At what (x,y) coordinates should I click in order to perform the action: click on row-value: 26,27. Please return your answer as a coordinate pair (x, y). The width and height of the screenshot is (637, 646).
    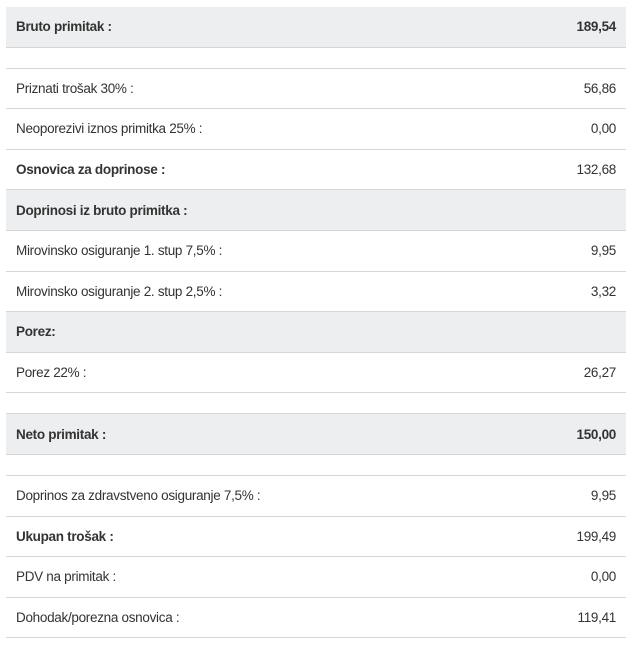
    Looking at the image, I should click on (600, 373).